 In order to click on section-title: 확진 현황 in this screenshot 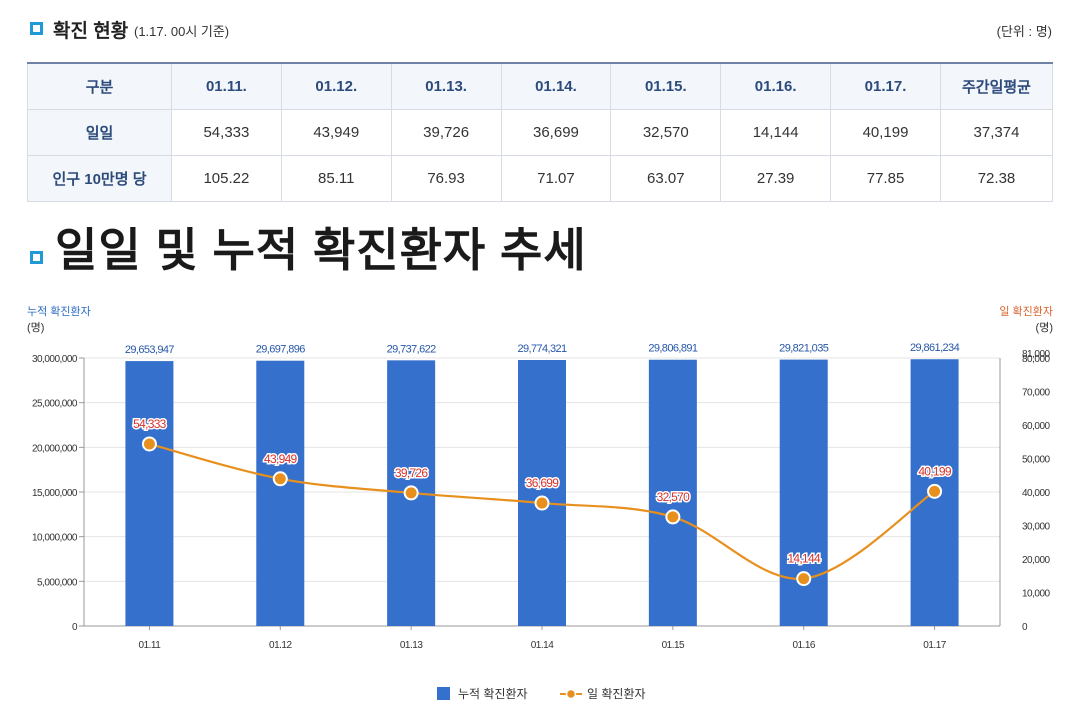, I will do `click(91, 31)`.